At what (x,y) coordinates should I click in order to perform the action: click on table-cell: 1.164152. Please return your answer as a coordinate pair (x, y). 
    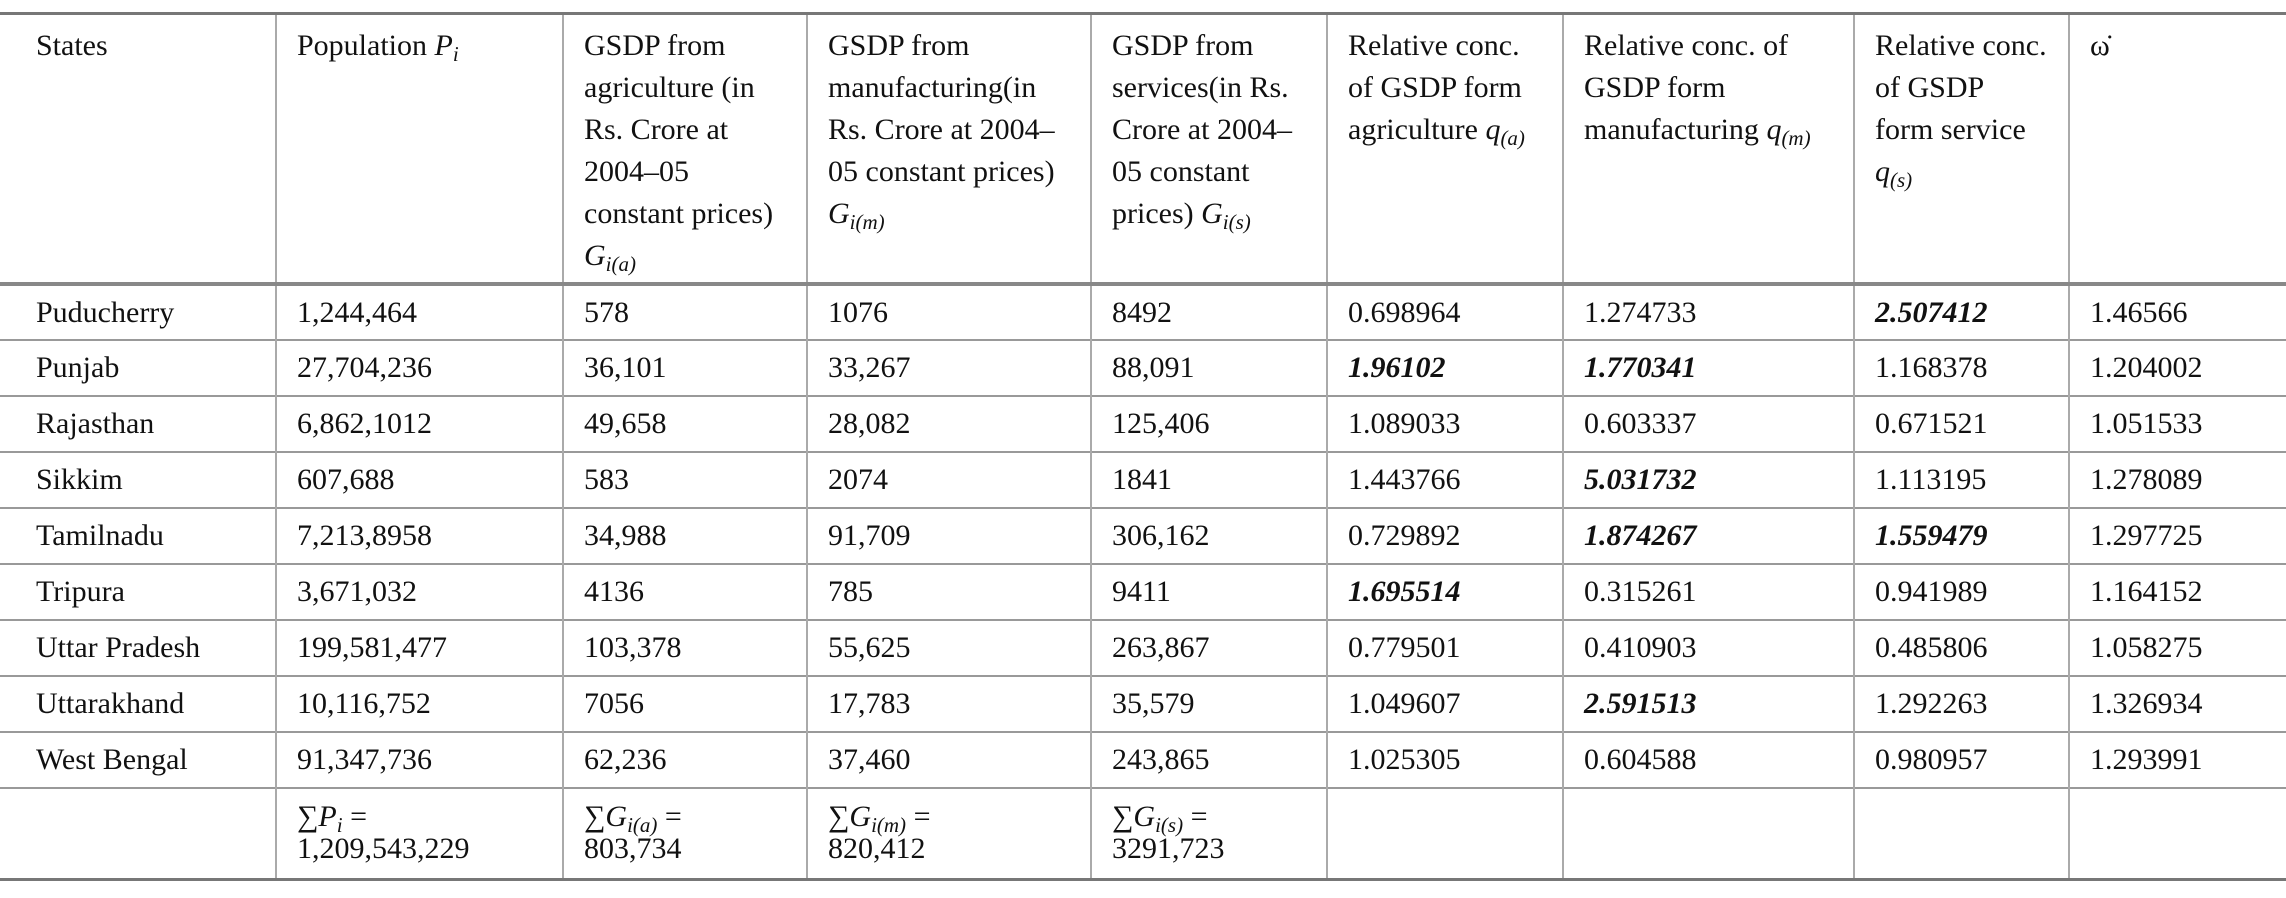
    Looking at the image, I should click on (2177, 591).